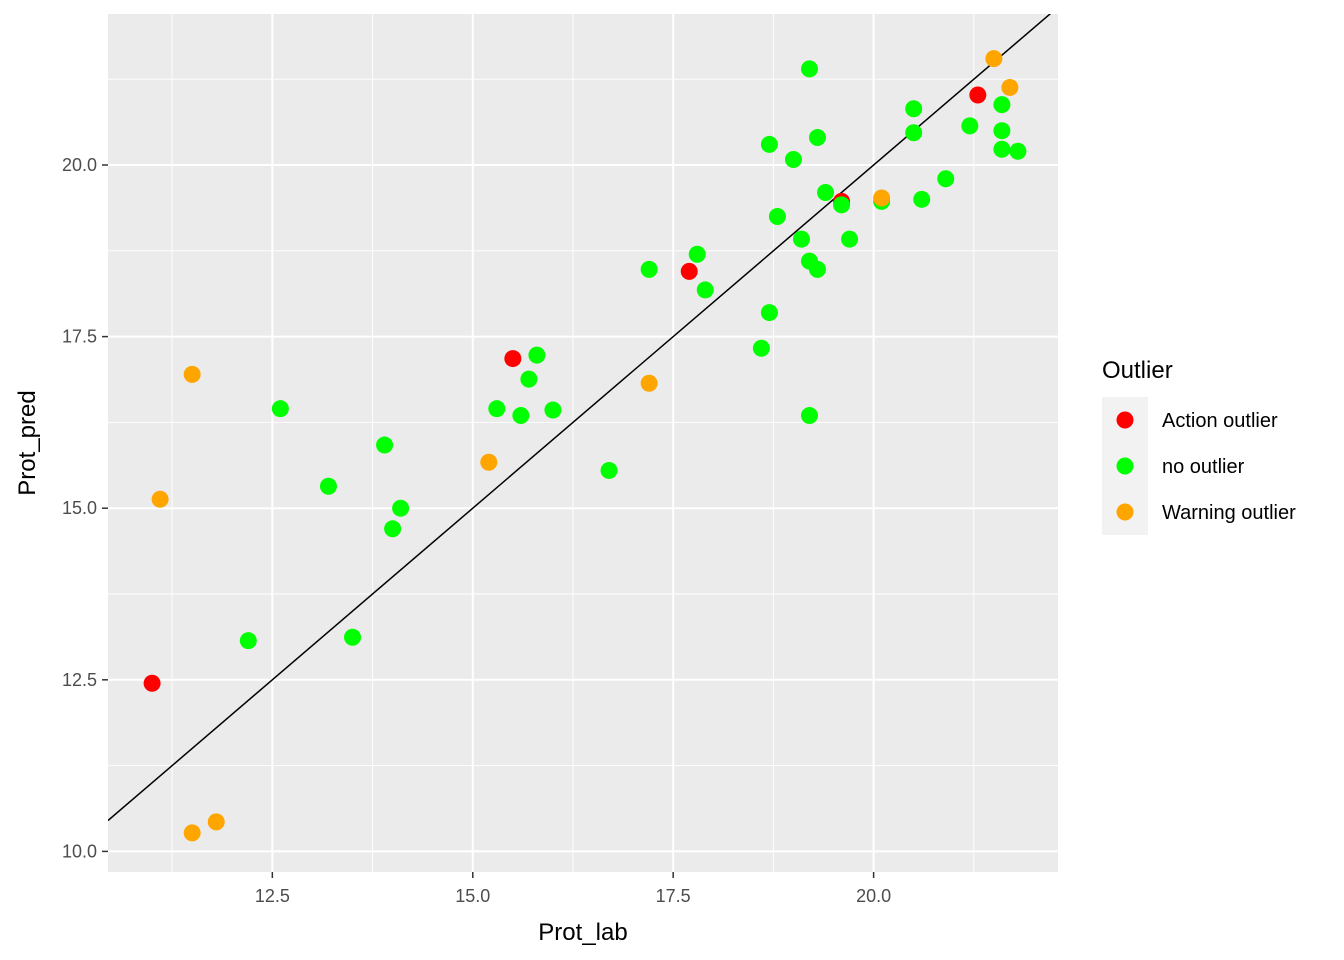 Image resolution: width=1344 pixels, height=960 pixels. I want to click on y-tick-label: 20.0, so click(79, 165).